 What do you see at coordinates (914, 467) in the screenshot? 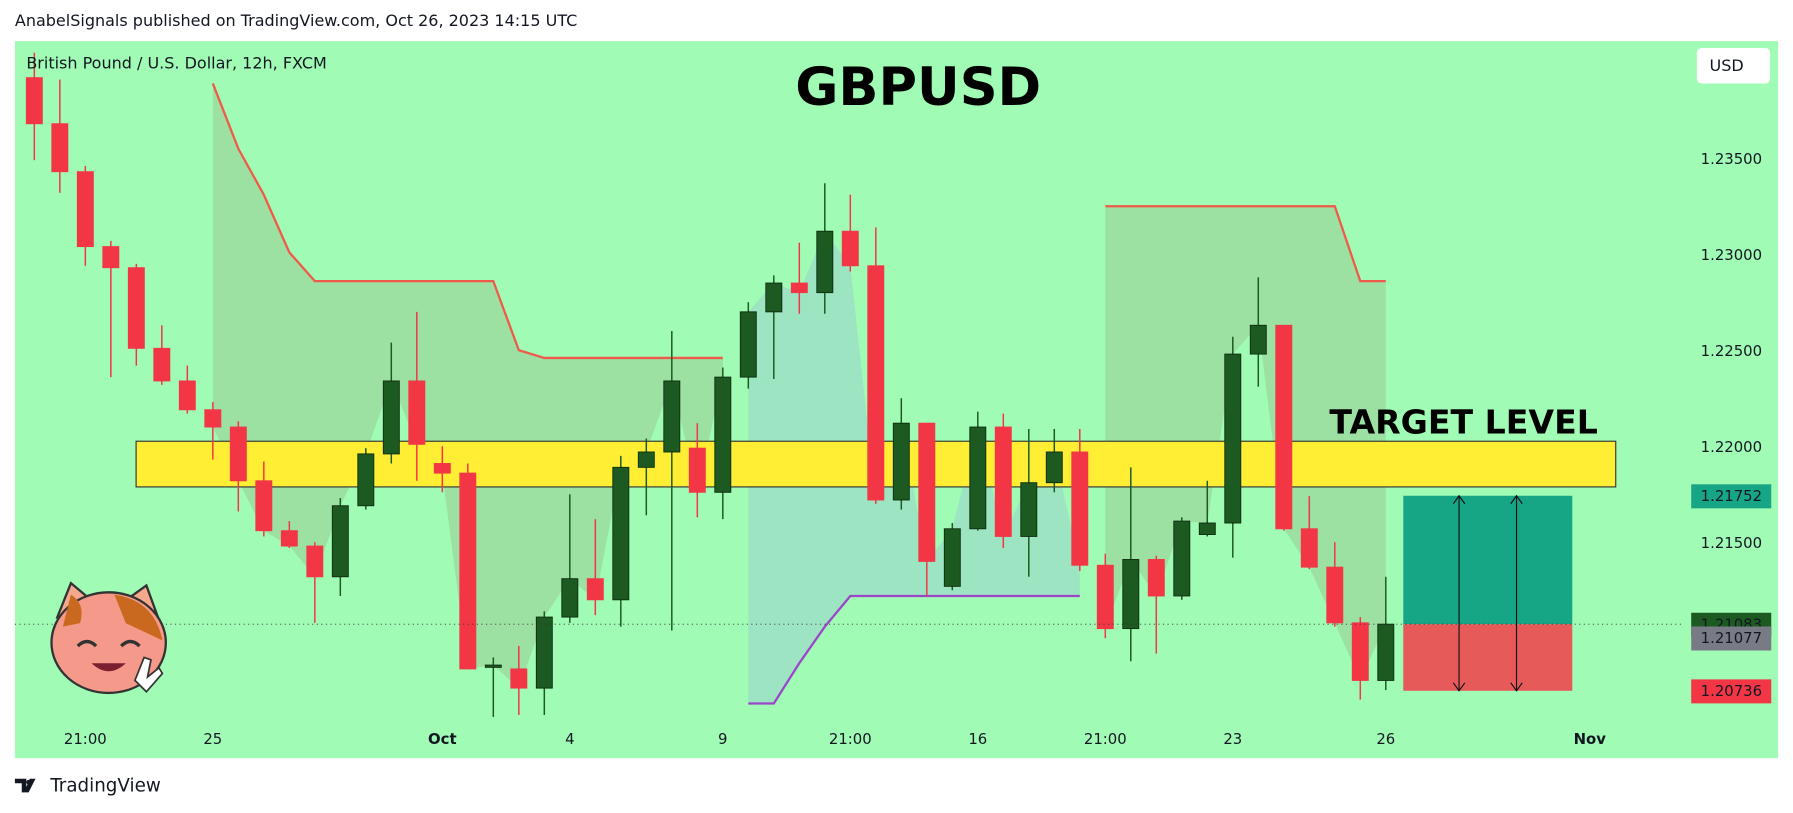
I see `indicator-area` at bounding box center [914, 467].